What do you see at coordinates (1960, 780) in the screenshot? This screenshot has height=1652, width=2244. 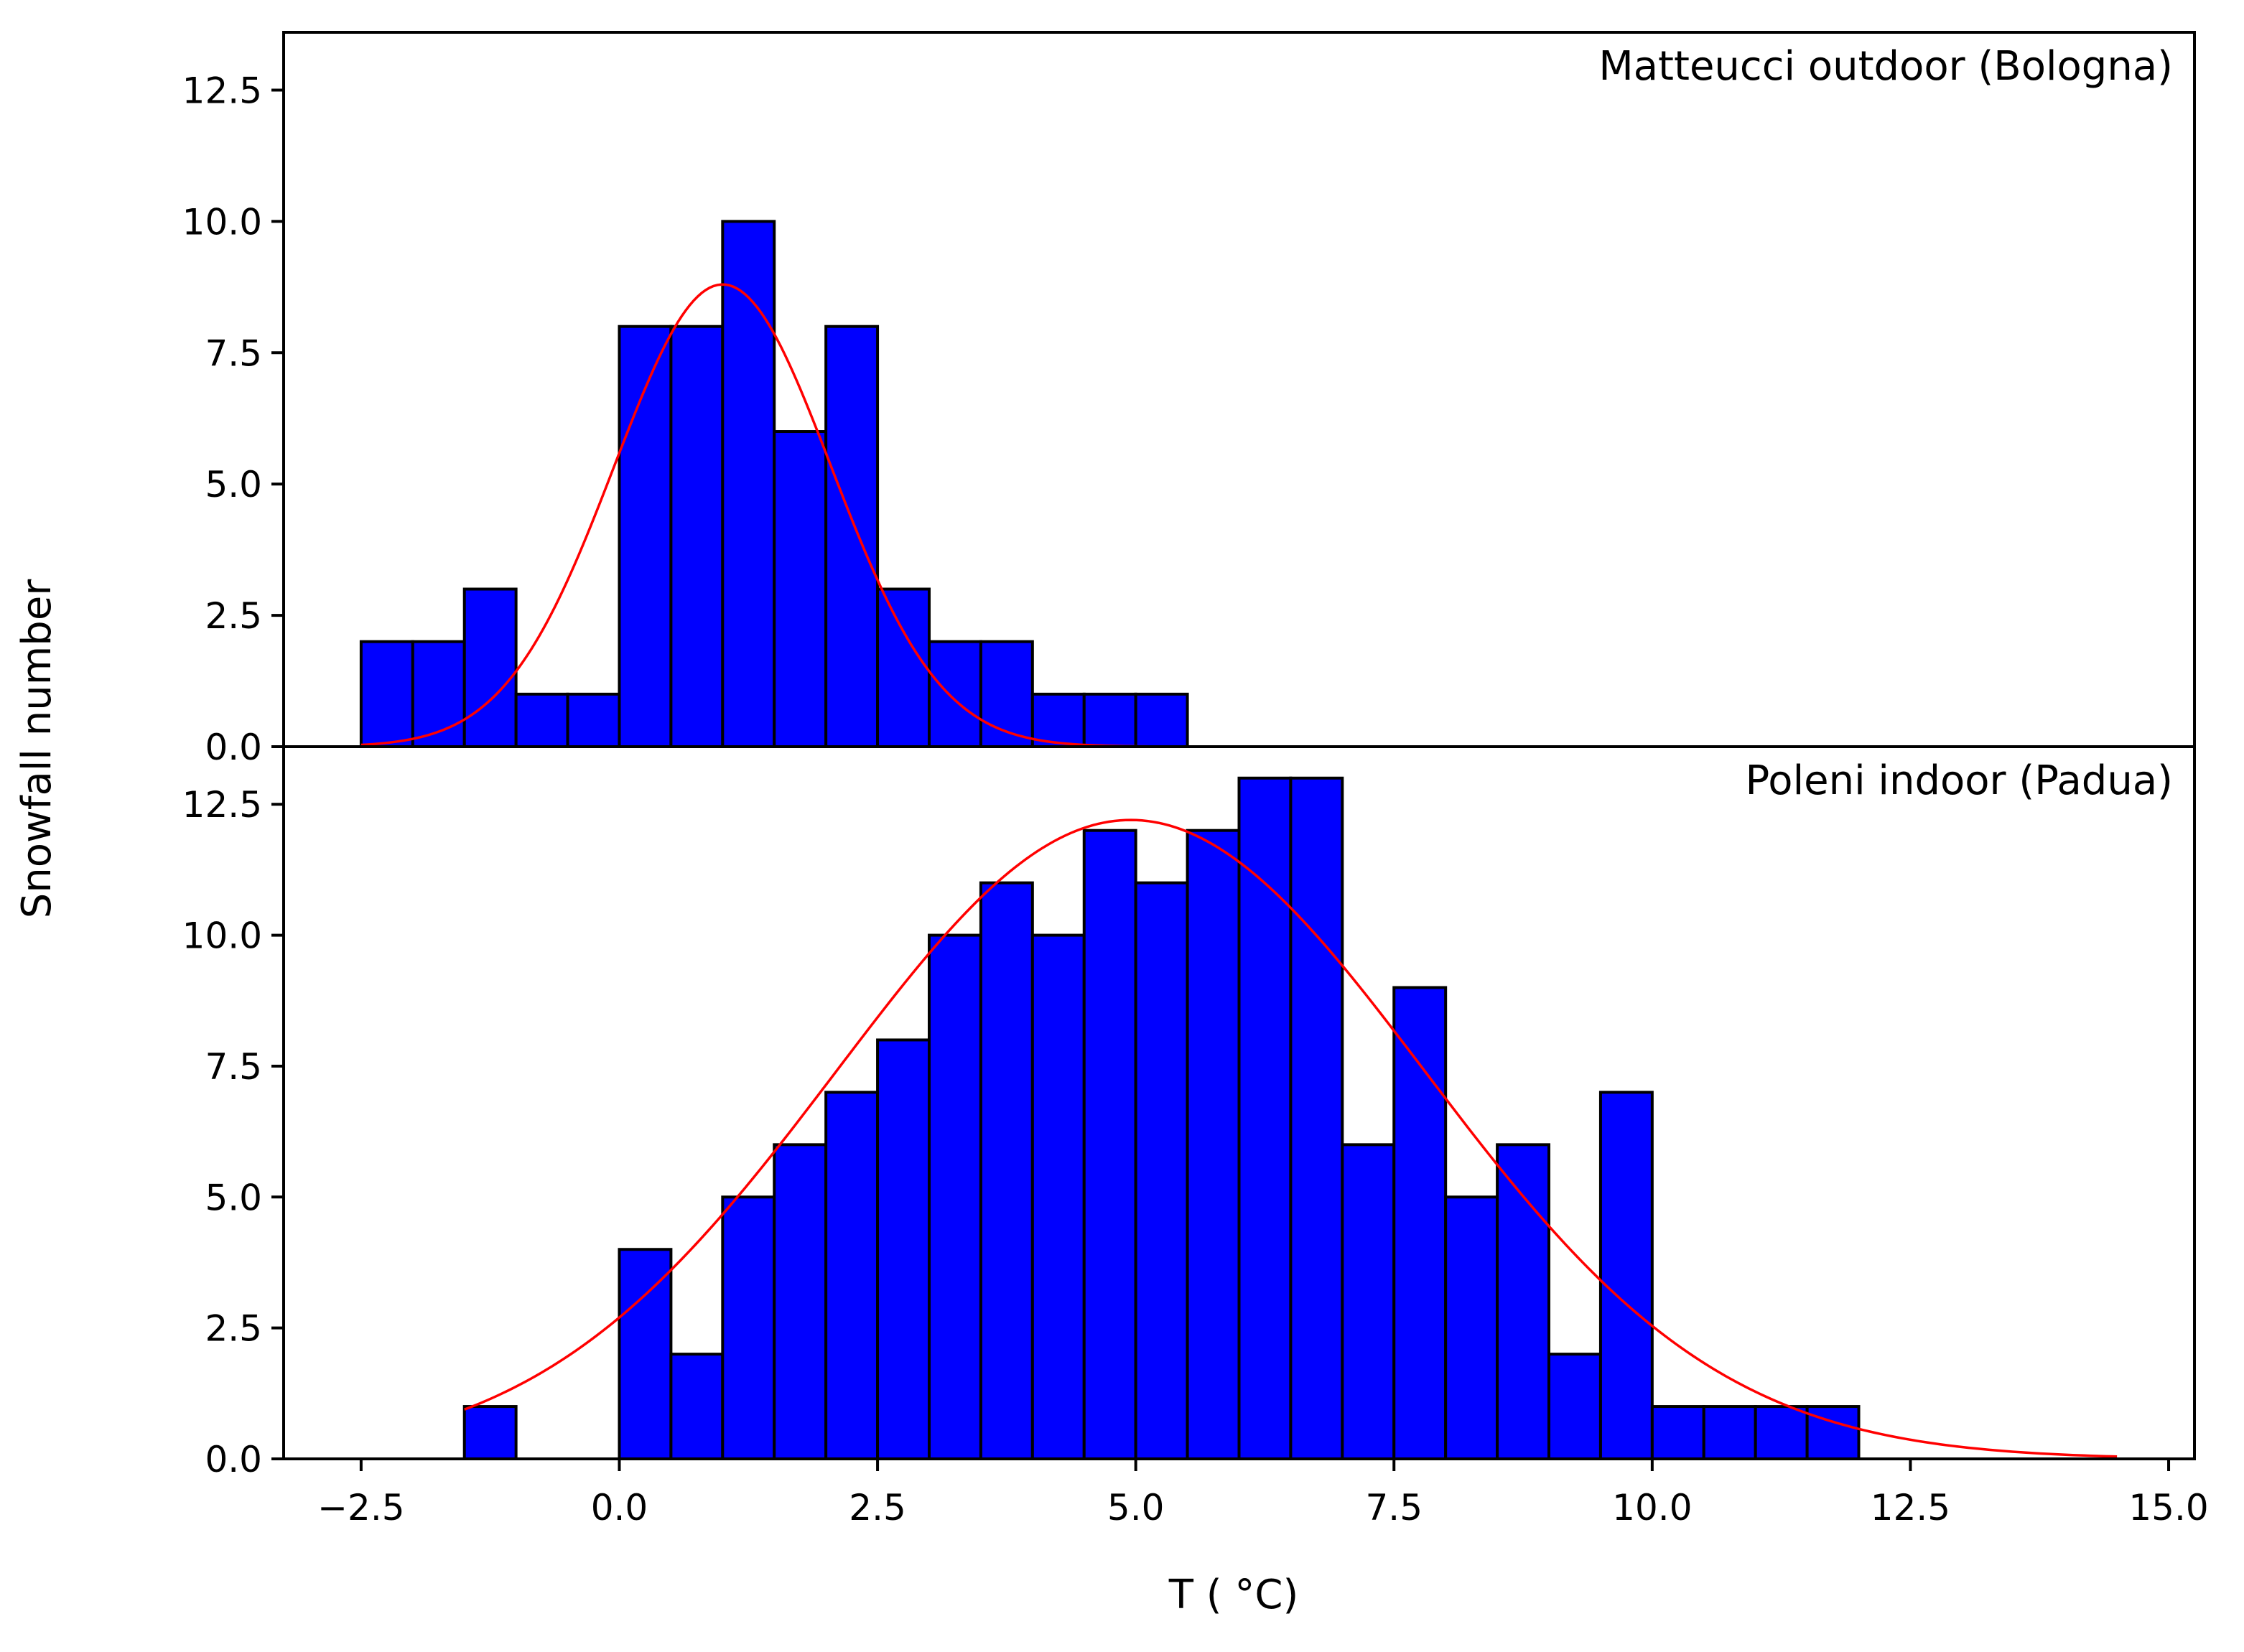 I see `panel-title: Poleni indoor (Padua)` at bounding box center [1960, 780].